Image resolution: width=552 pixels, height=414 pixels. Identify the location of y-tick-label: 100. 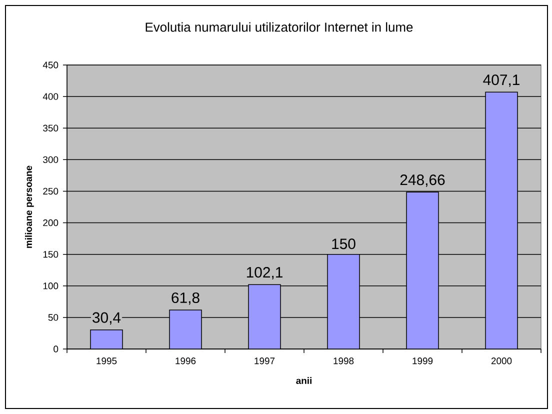
(50, 286).